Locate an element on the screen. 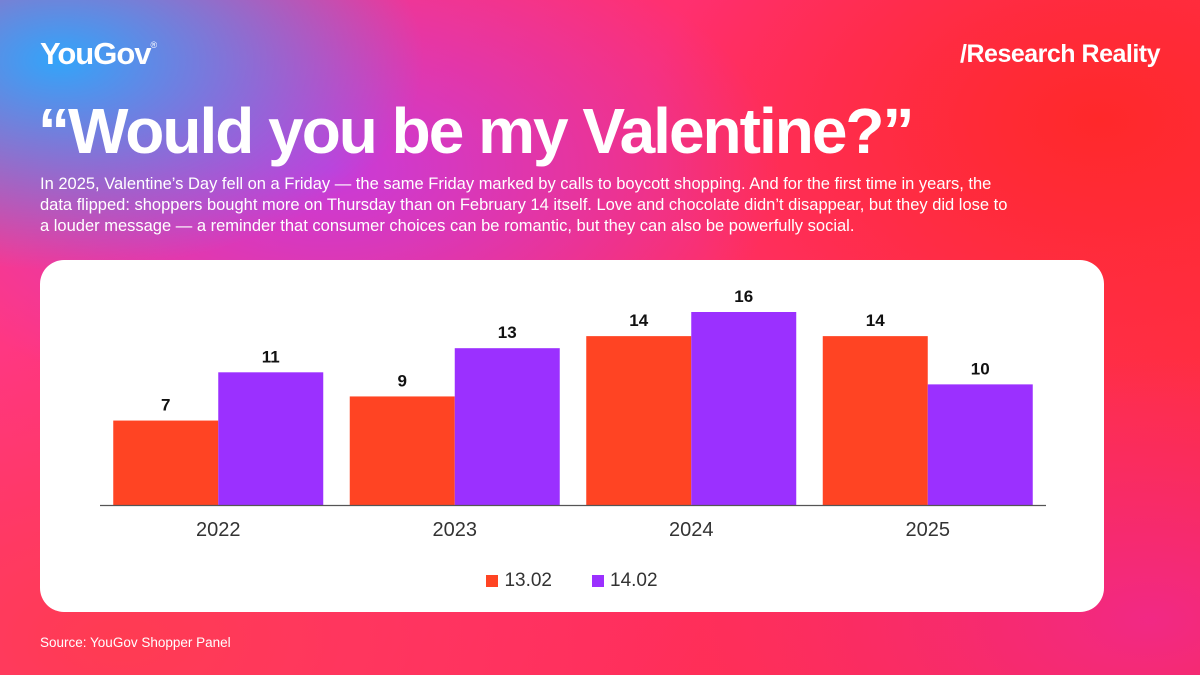 The height and width of the screenshot is (675, 1200). x-tick-label-2023: 2023 is located at coordinates (455, 530).